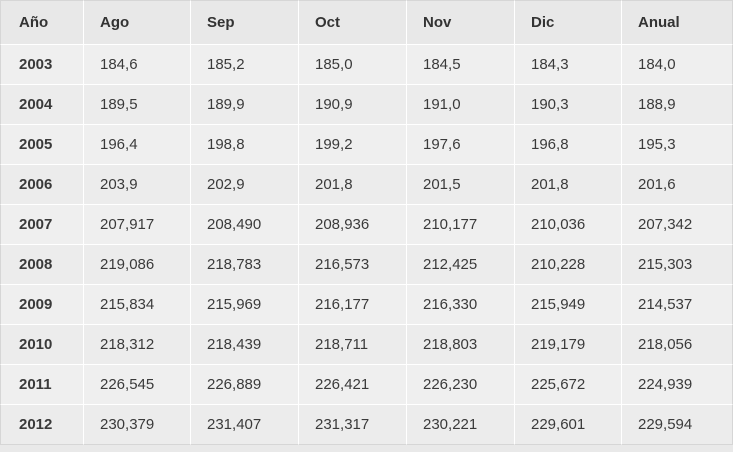 The image size is (733, 452). Describe the element at coordinates (245, 385) in the screenshot. I see `table-cell-sep: 226,889` at that location.